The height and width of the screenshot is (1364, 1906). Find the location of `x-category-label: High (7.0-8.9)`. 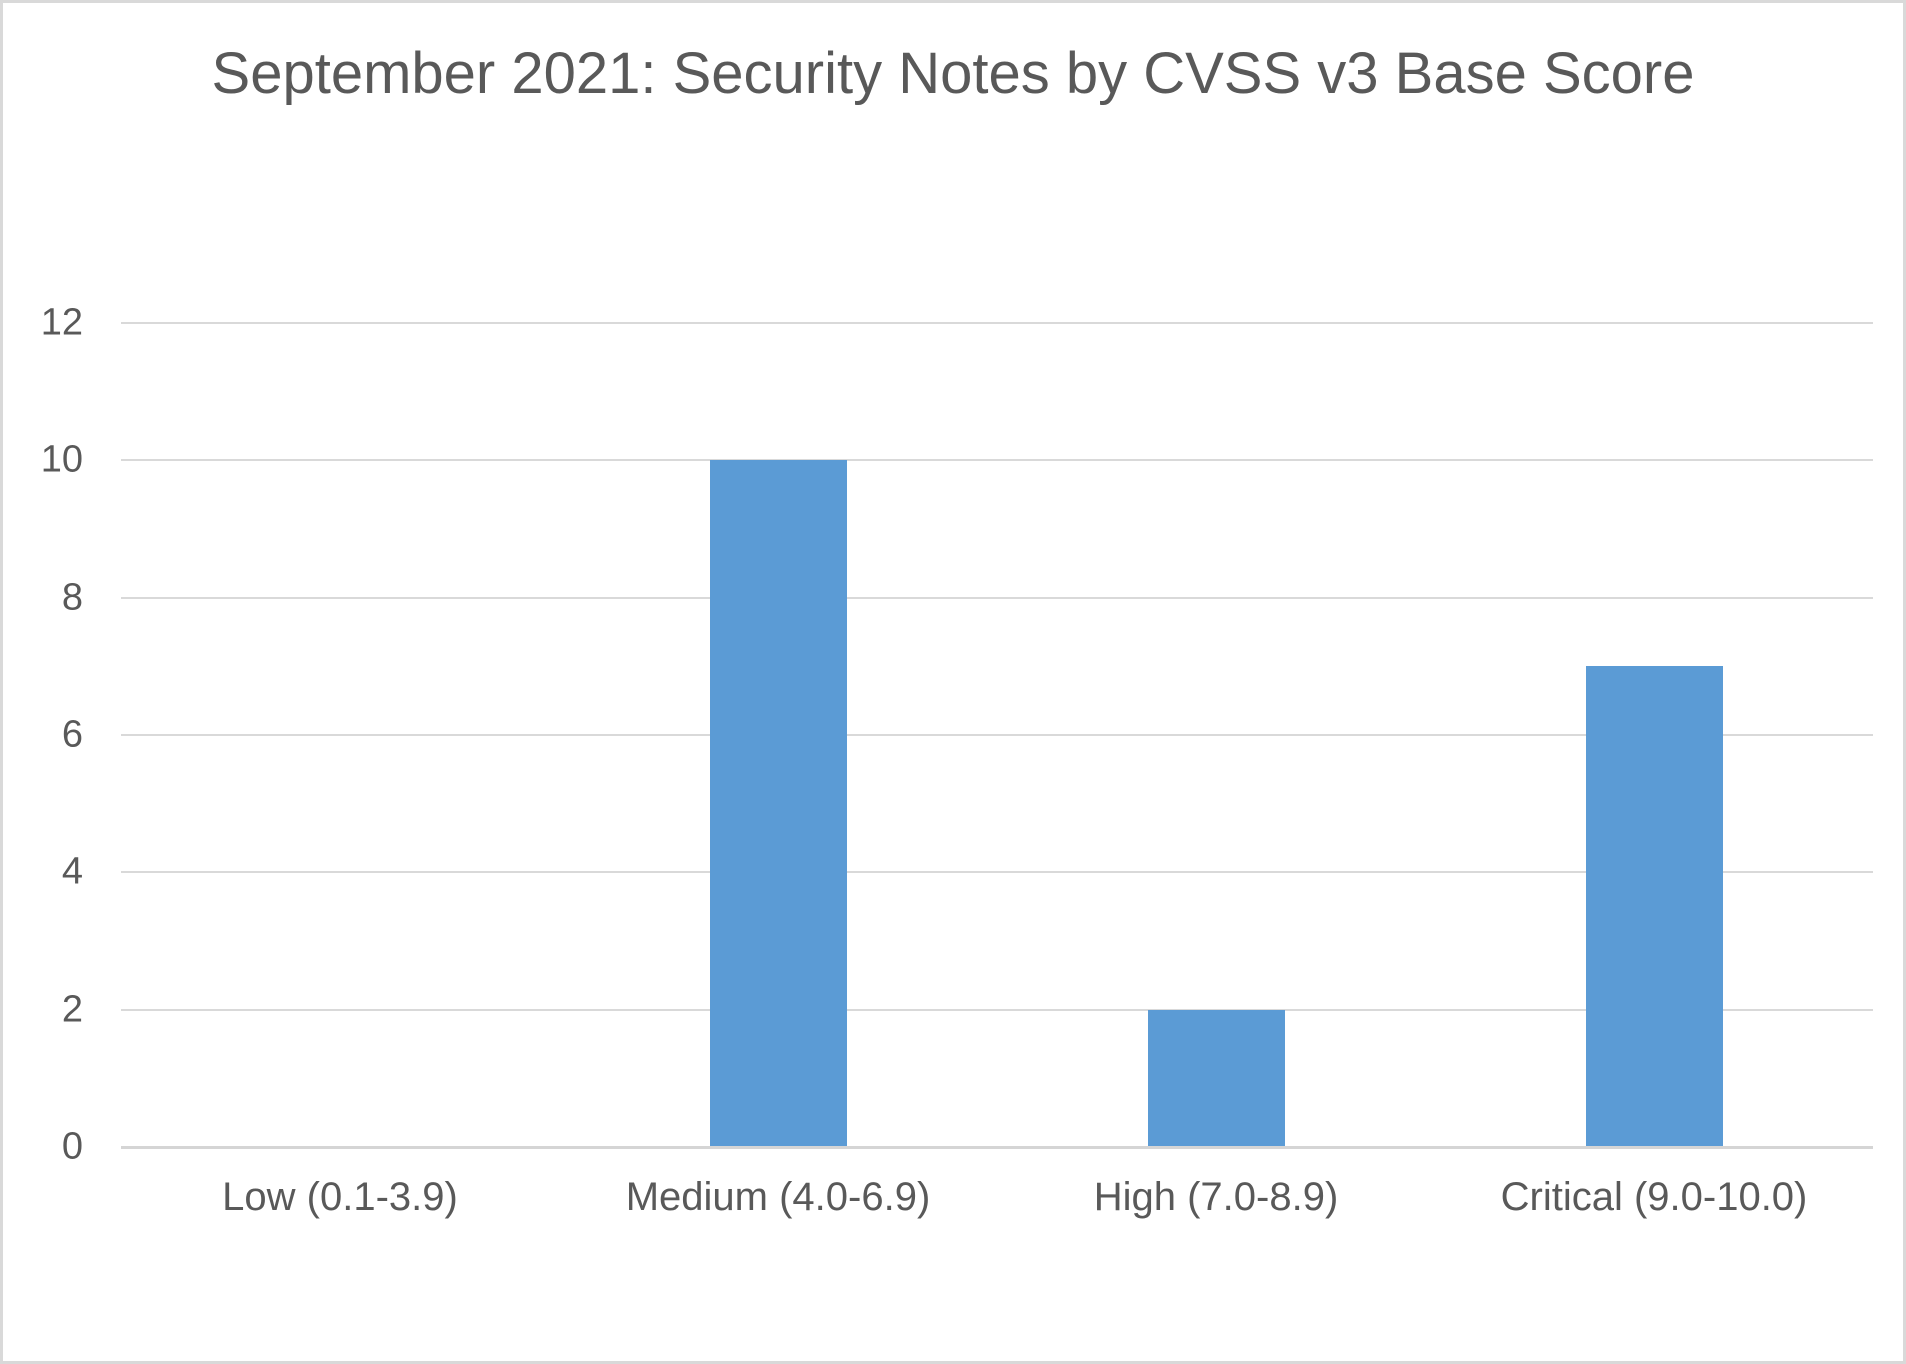

x-category-label: High (7.0-8.9) is located at coordinates (1216, 1197).